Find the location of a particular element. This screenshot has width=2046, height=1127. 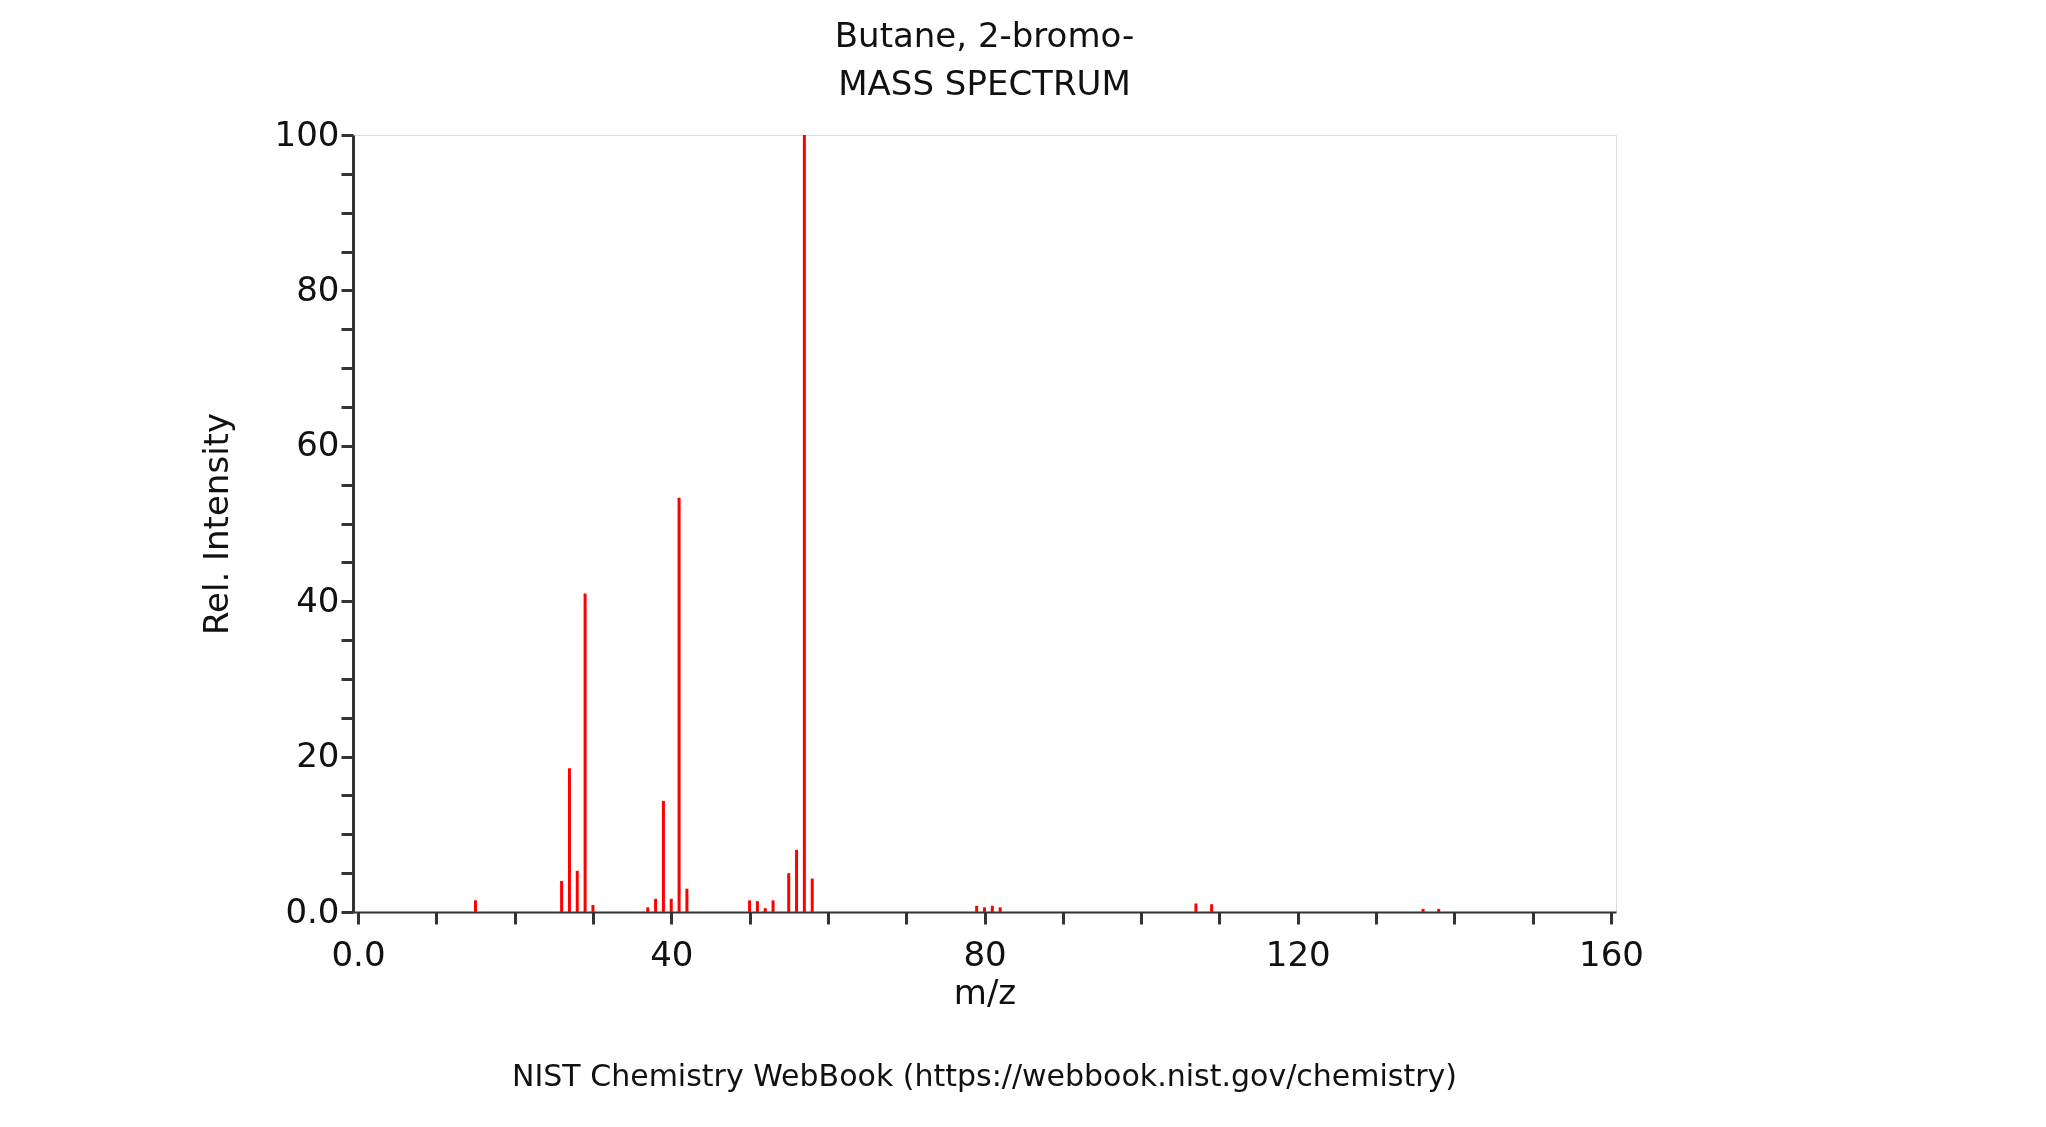

x-tick-label: 80 is located at coordinates (985, 953).